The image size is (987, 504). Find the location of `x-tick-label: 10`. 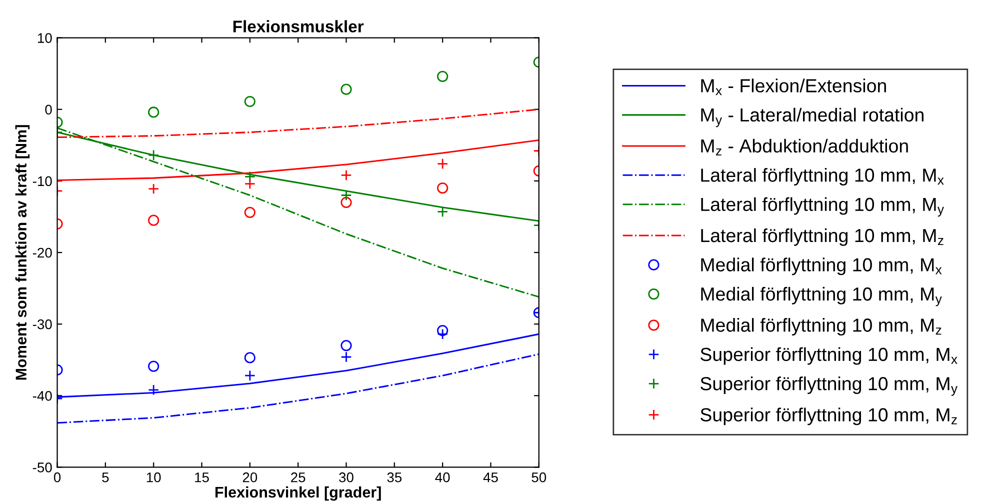

x-tick-label: 10 is located at coordinates (153, 477).